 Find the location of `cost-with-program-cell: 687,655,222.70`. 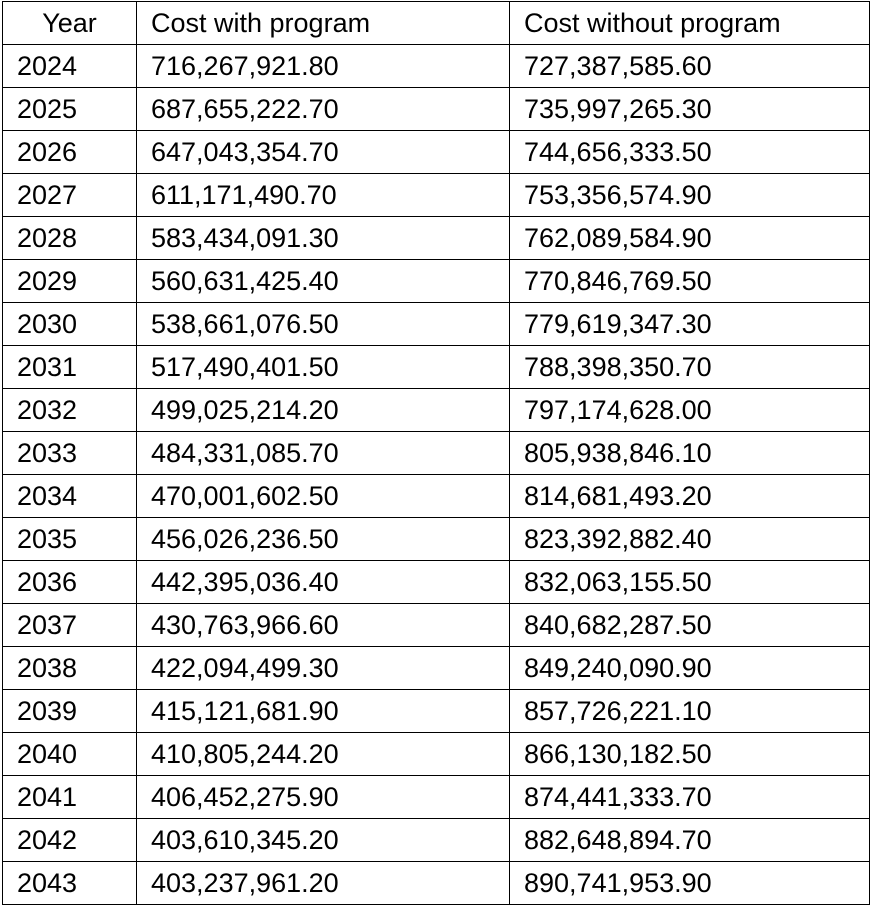

cost-with-program-cell: 687,655,222.70 is located at coordinates (323, 109).